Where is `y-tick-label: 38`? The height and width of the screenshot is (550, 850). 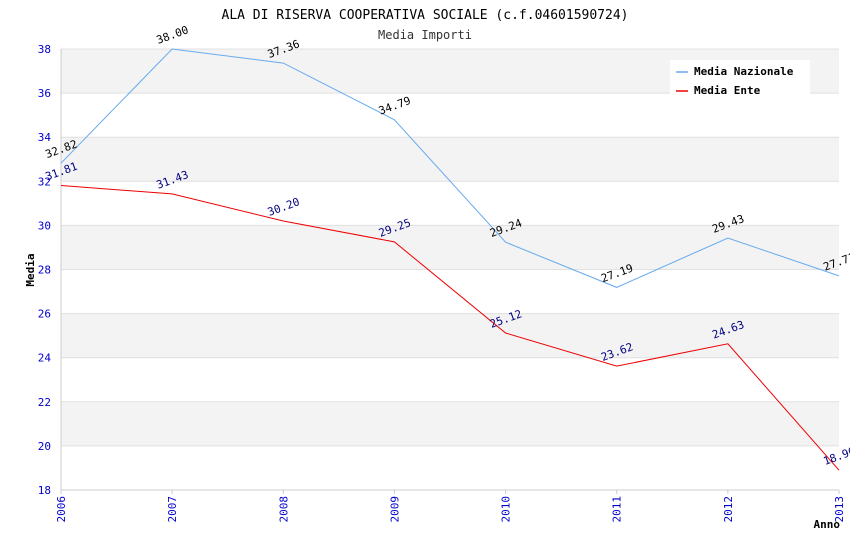 y-tick-label: 38 is located at coordinates (44, 49).